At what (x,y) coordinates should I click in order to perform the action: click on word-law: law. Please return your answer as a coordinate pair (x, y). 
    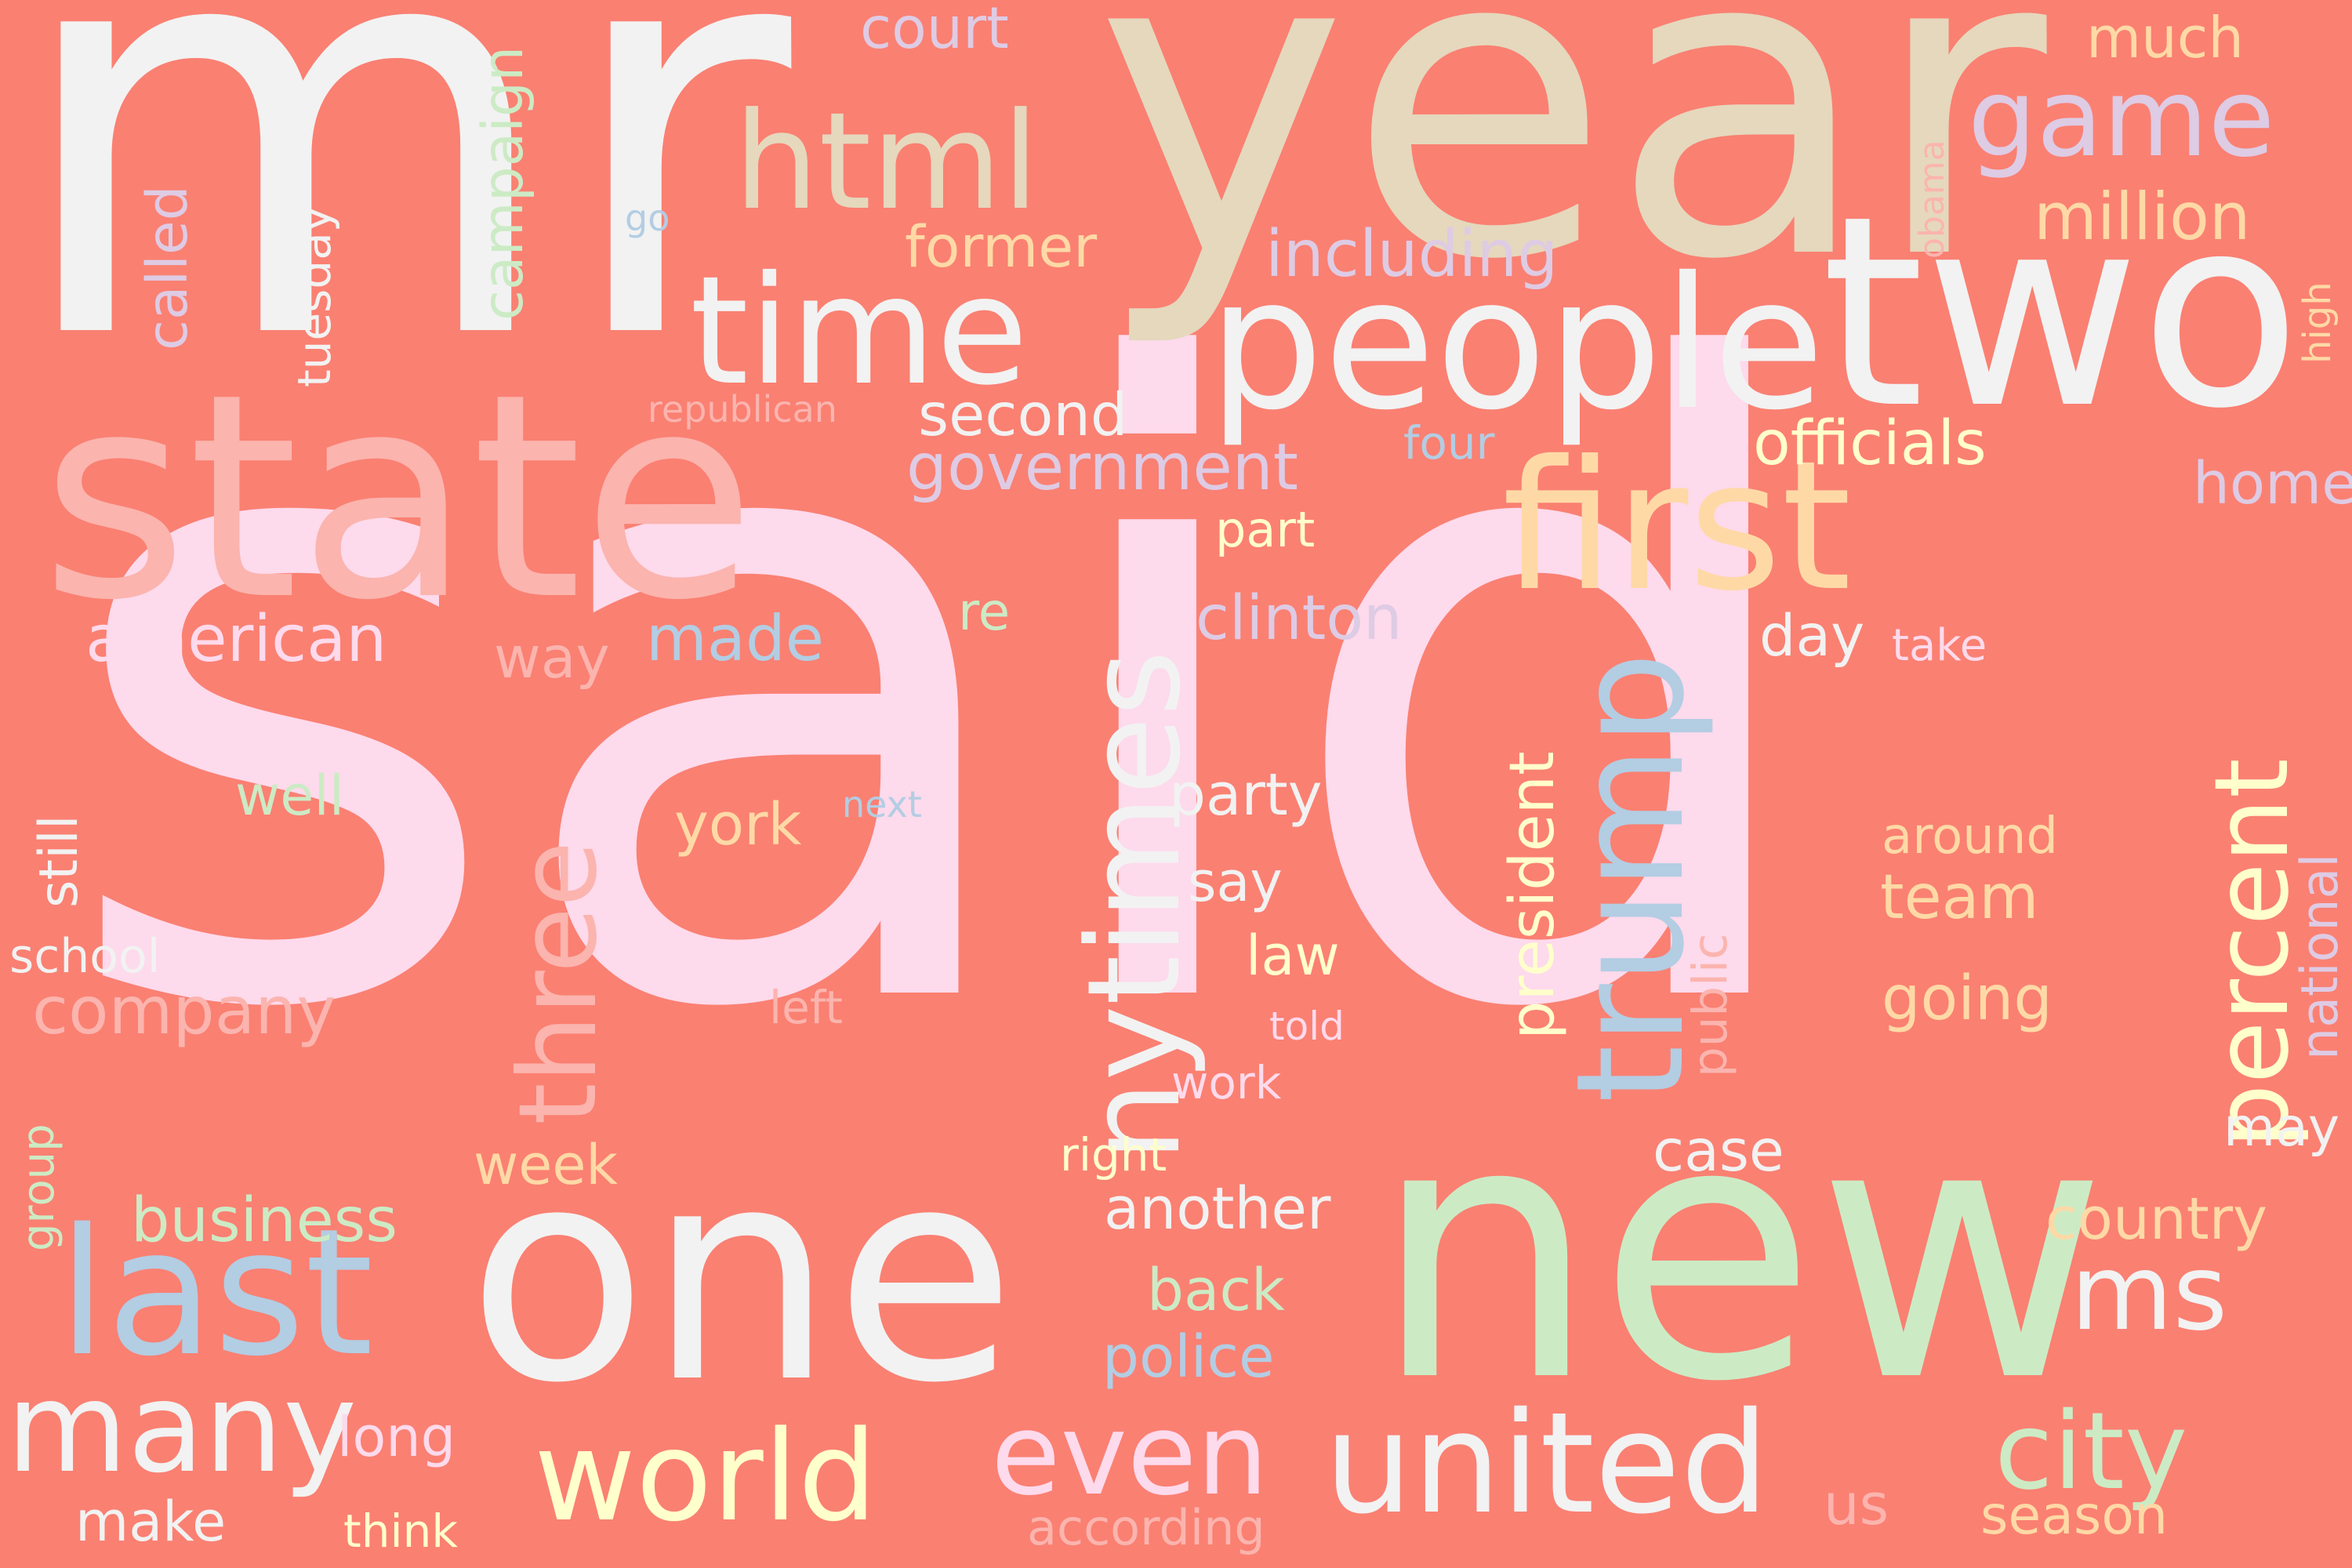
    Looking at the image, I should click on (1293, 956).